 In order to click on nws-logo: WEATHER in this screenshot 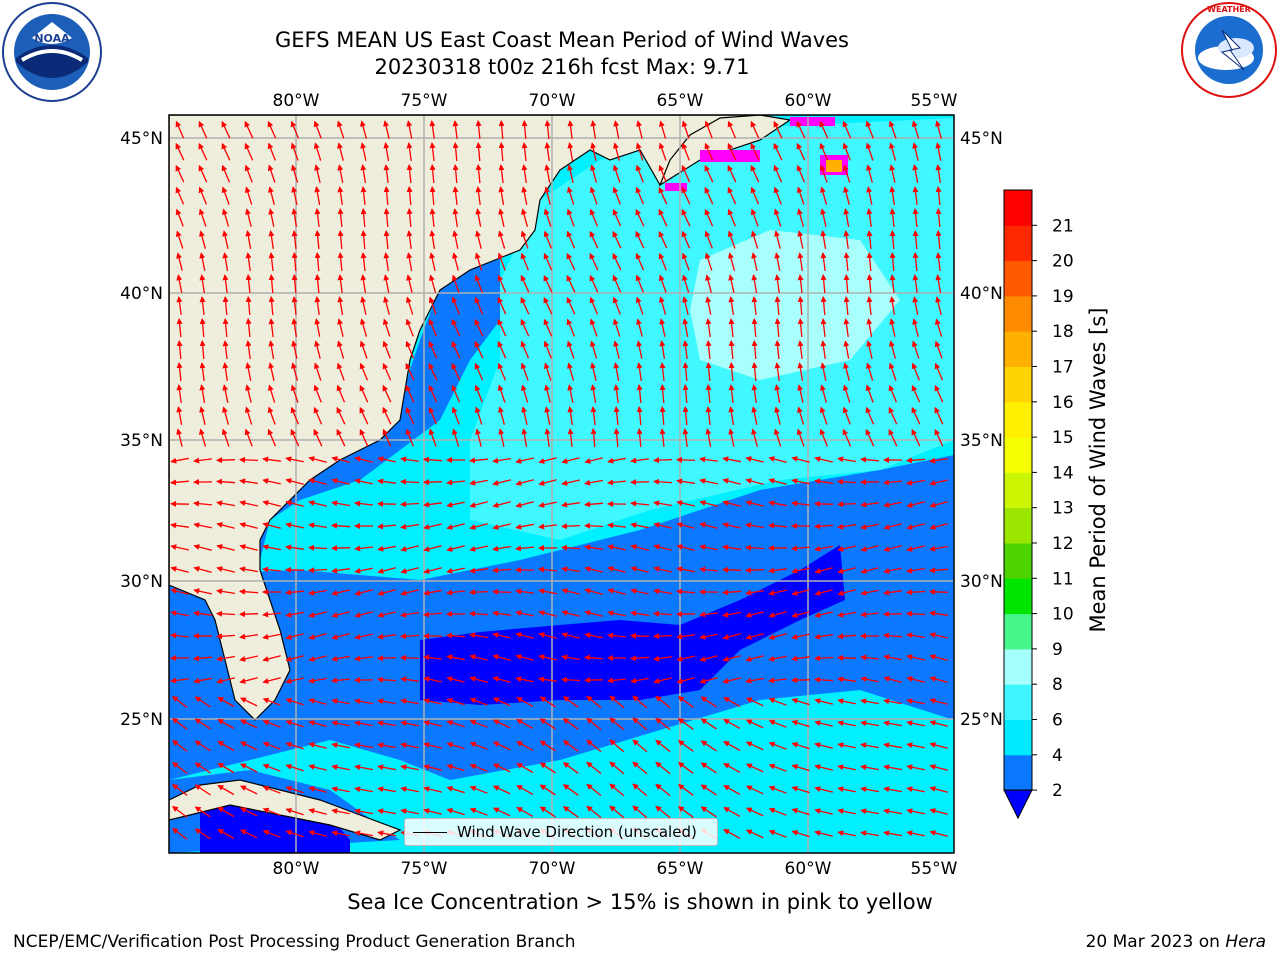, I will do `click(1229, 50)`.